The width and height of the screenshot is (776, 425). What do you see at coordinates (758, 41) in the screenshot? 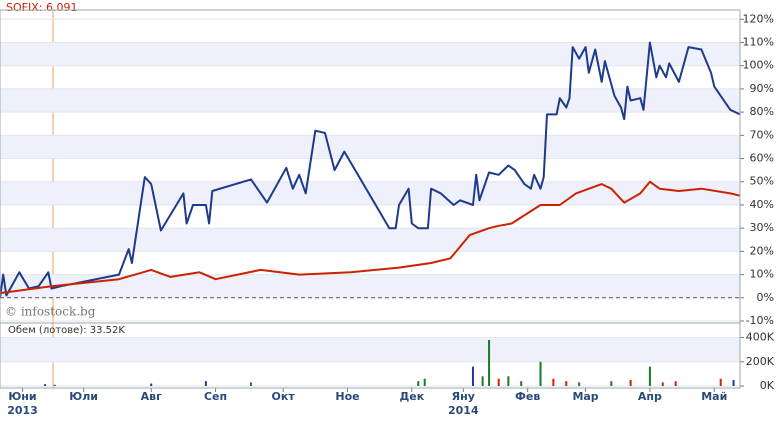
I see `y-tick-label: 110%` at bounding box center [758, 41].